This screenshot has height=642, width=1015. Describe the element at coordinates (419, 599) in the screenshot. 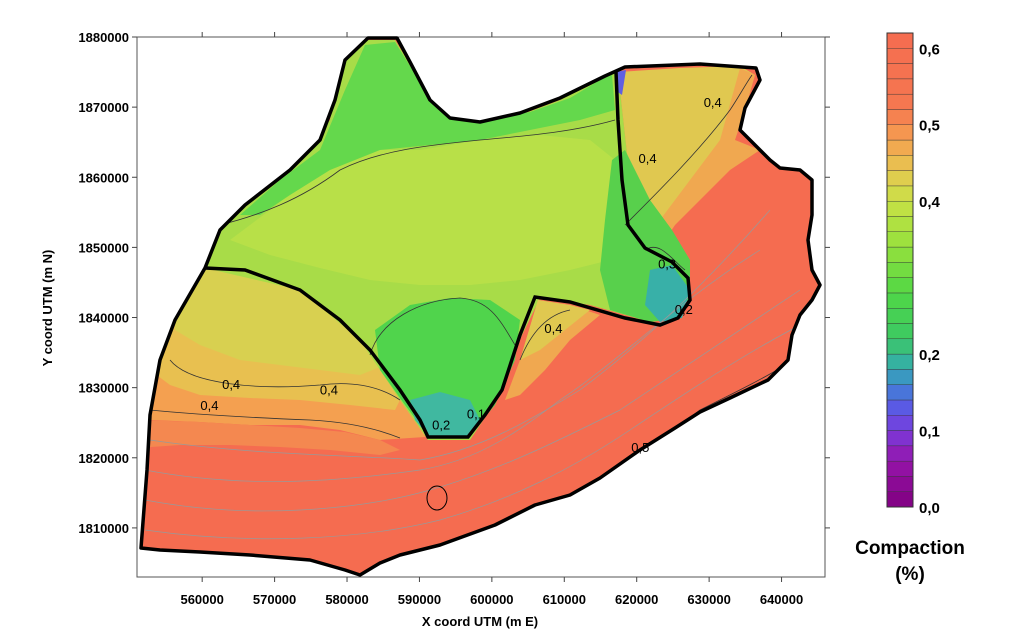

I see `x-tick-label: 590000` at that location.